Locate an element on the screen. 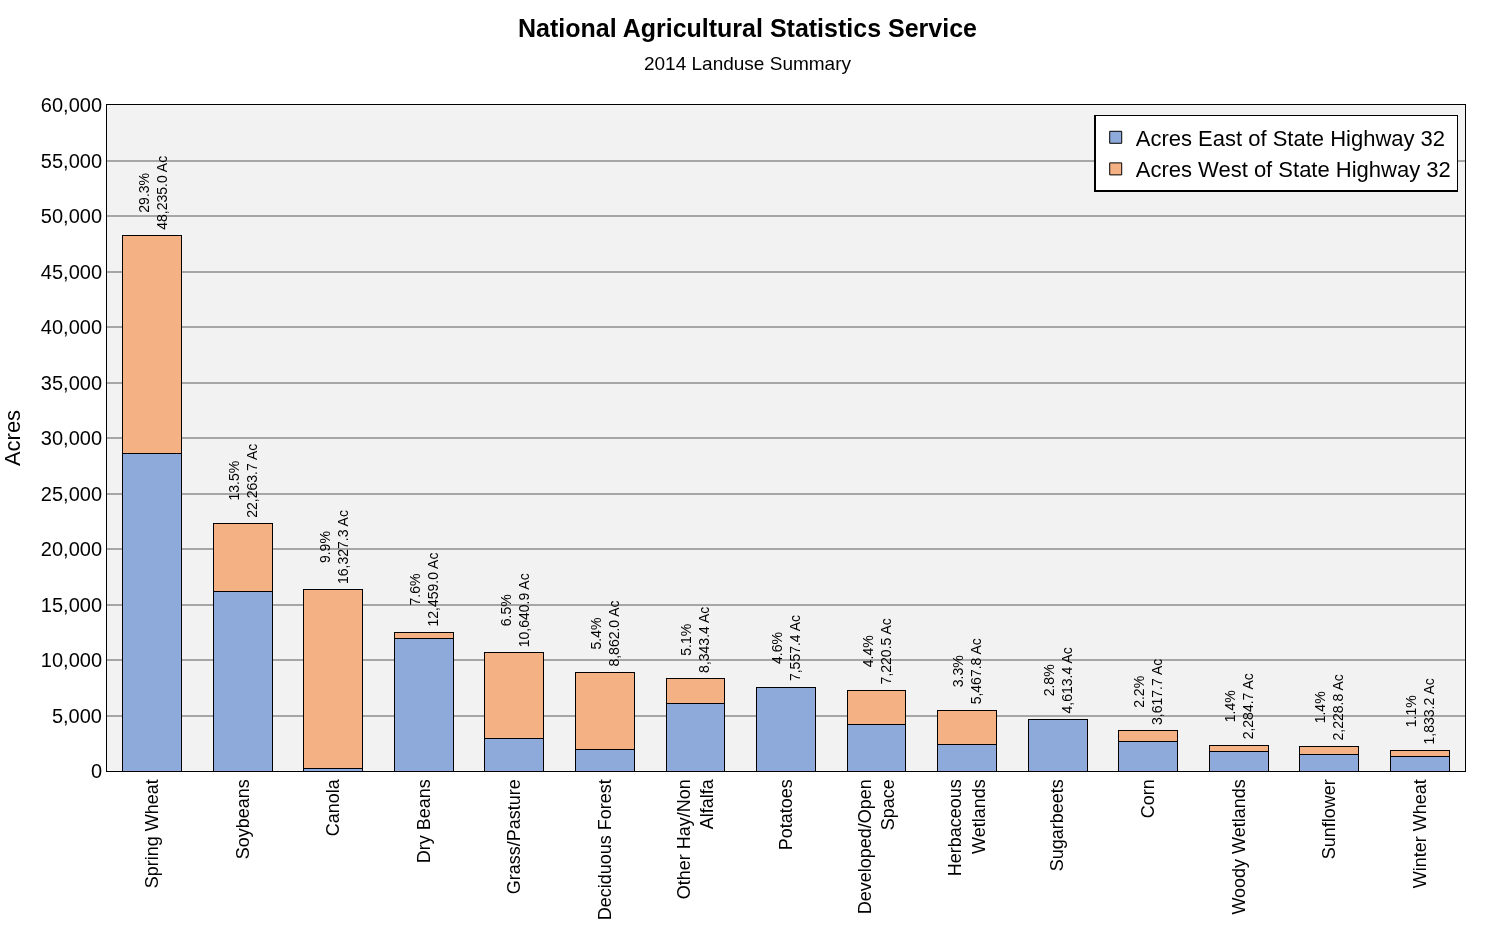 The image size is (1495, 930). y-tick-label: 25,000 is located at coordinates (71, 493).